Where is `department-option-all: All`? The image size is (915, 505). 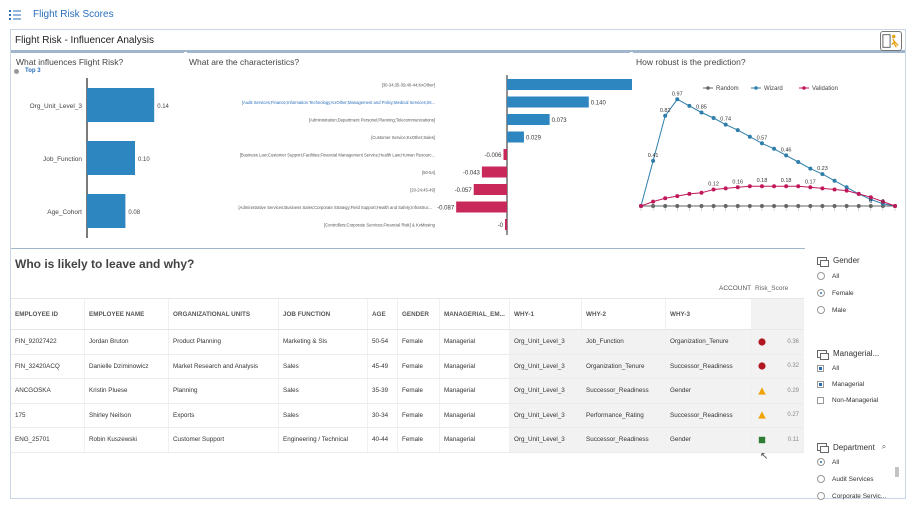
department-option-all: All is located at coordinates (828, 462).